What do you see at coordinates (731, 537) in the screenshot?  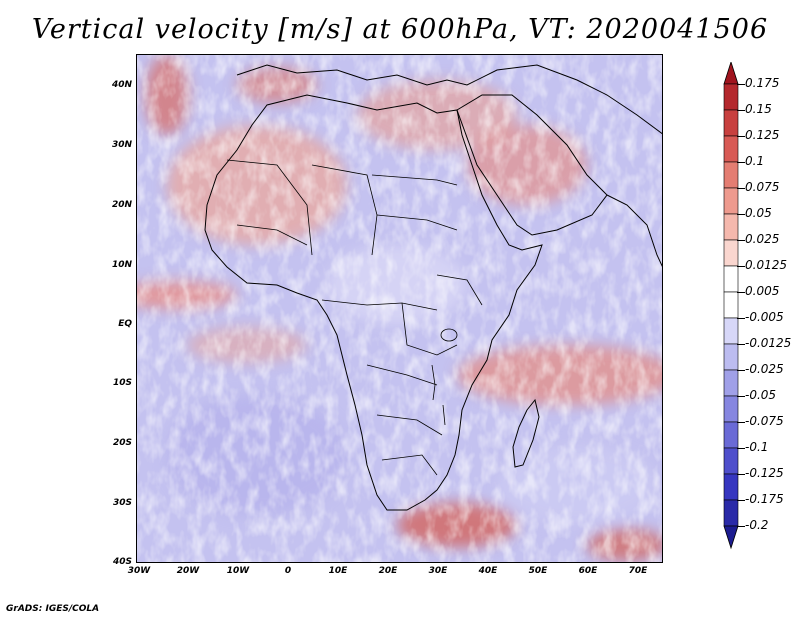 I see `colorbar-arrow-bottom` at bounding box center [731, 537].